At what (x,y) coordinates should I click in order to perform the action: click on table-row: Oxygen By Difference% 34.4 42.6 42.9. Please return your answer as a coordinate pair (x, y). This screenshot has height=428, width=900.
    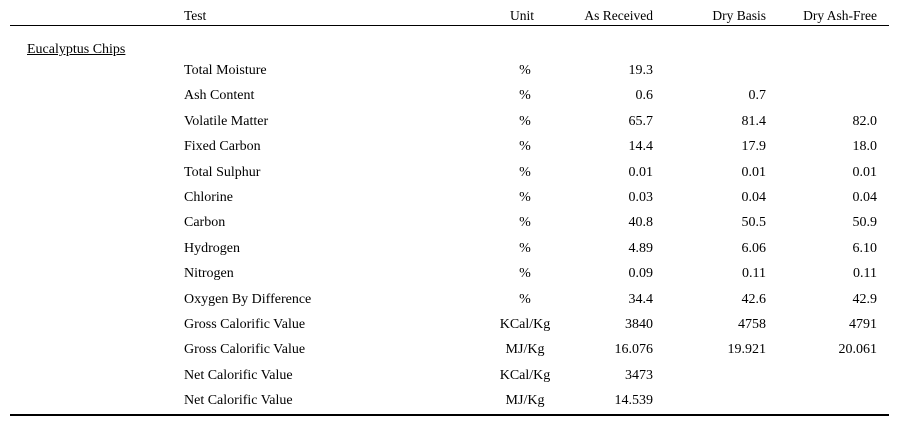
    Looking at the image, I should click on (450, 303).